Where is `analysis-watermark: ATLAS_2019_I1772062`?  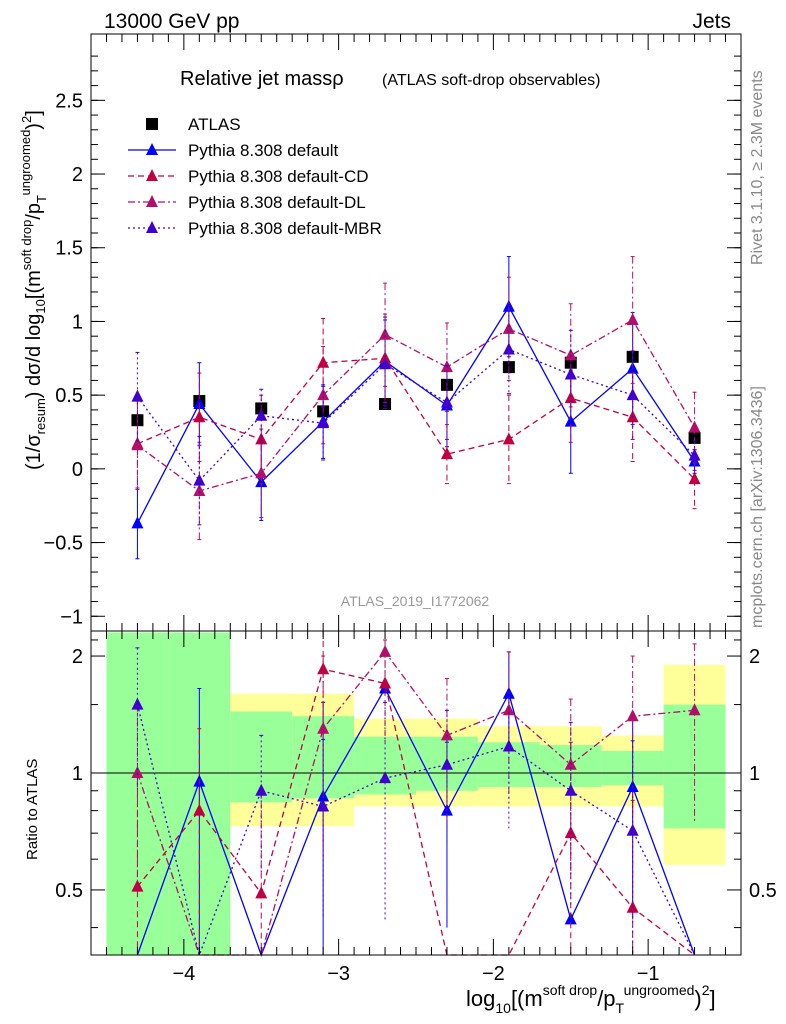 analysis-watermark: ATLAS_2019_I1772062 is located at coordinates (415, 601).